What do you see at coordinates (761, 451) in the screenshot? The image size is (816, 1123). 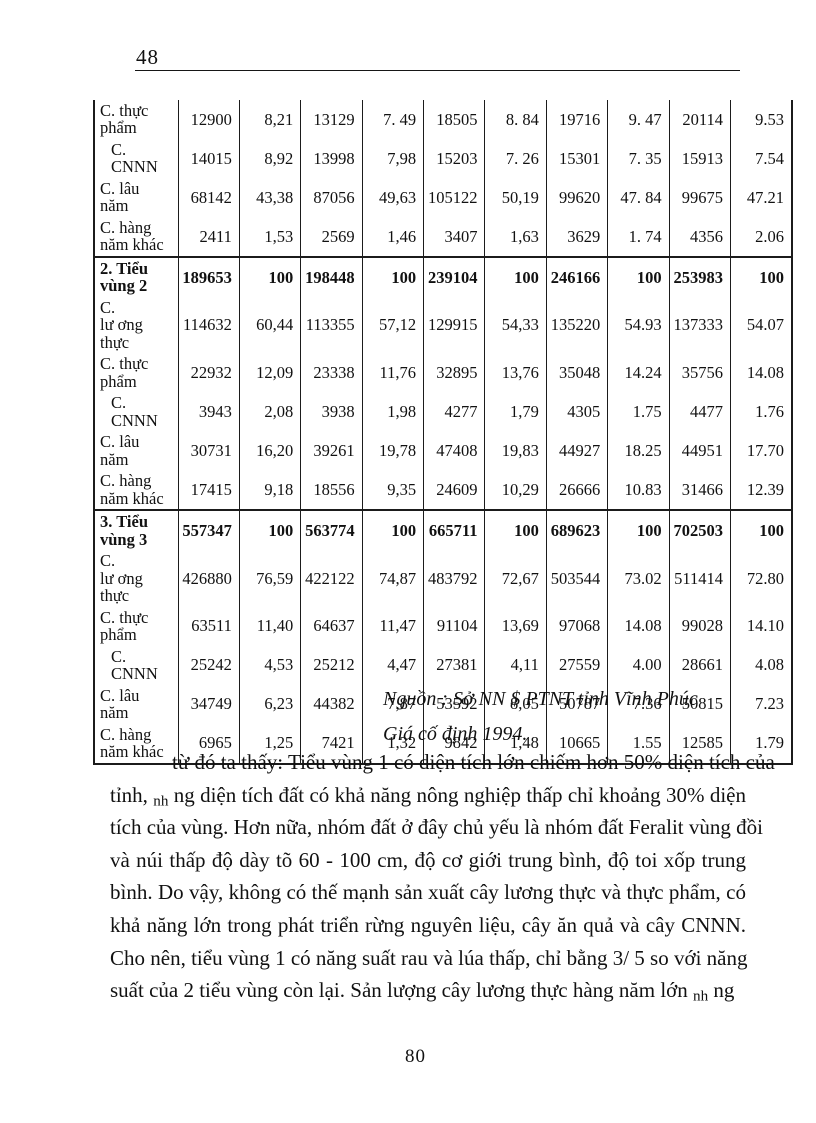 I see `table-cell: 17.70` at bounding box center [761, 451].